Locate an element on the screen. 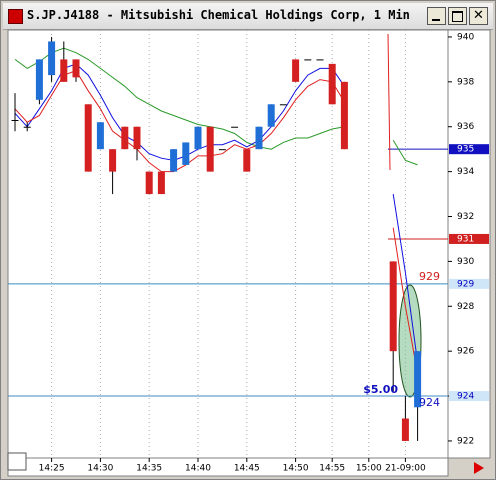 This screenshot has height=480, width=496. scroll-arrow is located at coordinates (479, 468).